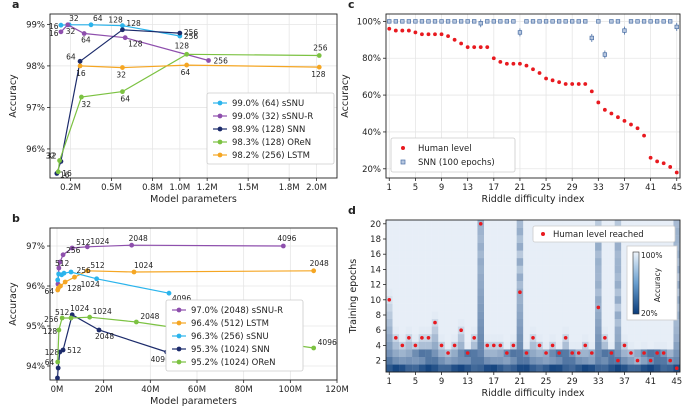  I want to click on data-label-SNN: 64, so click(71, 56).